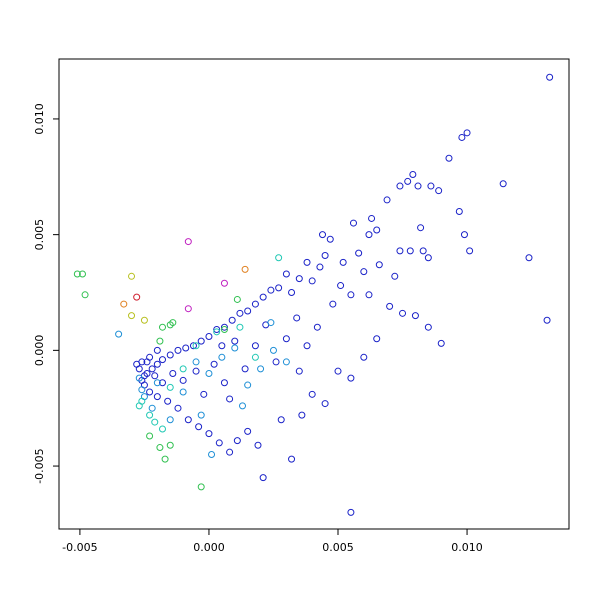 Image resolution: width=600 pixels, height=600 pixels. I want to click on x-tick-label: -0.005, so click(79, 547).